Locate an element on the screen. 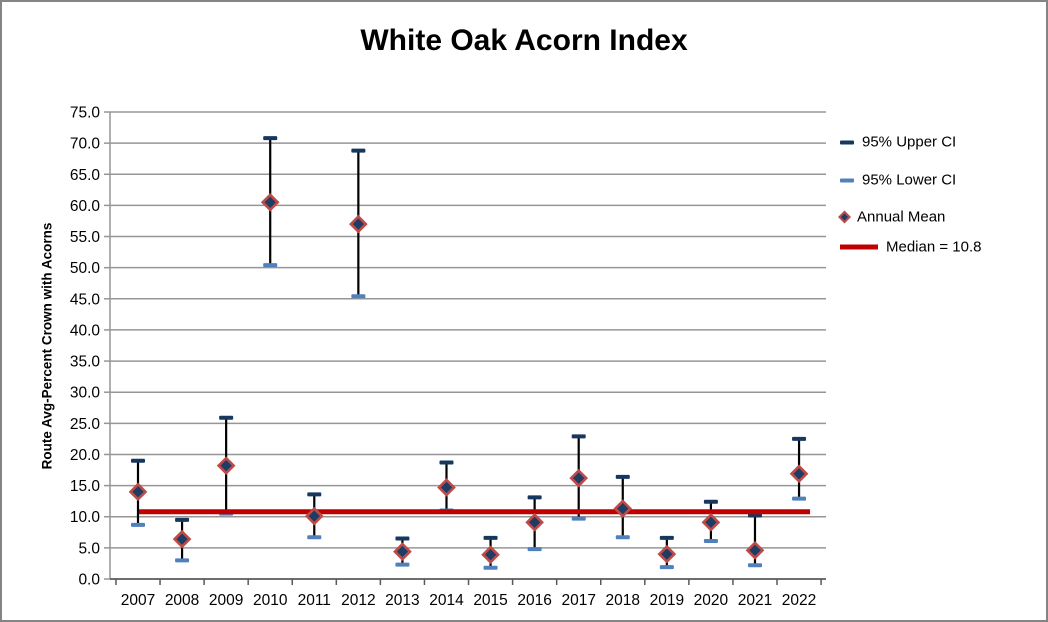 The height and width of the screenshot is (622, 1048). y-tick-label: 75.0 is located at coordinates (85, 113).